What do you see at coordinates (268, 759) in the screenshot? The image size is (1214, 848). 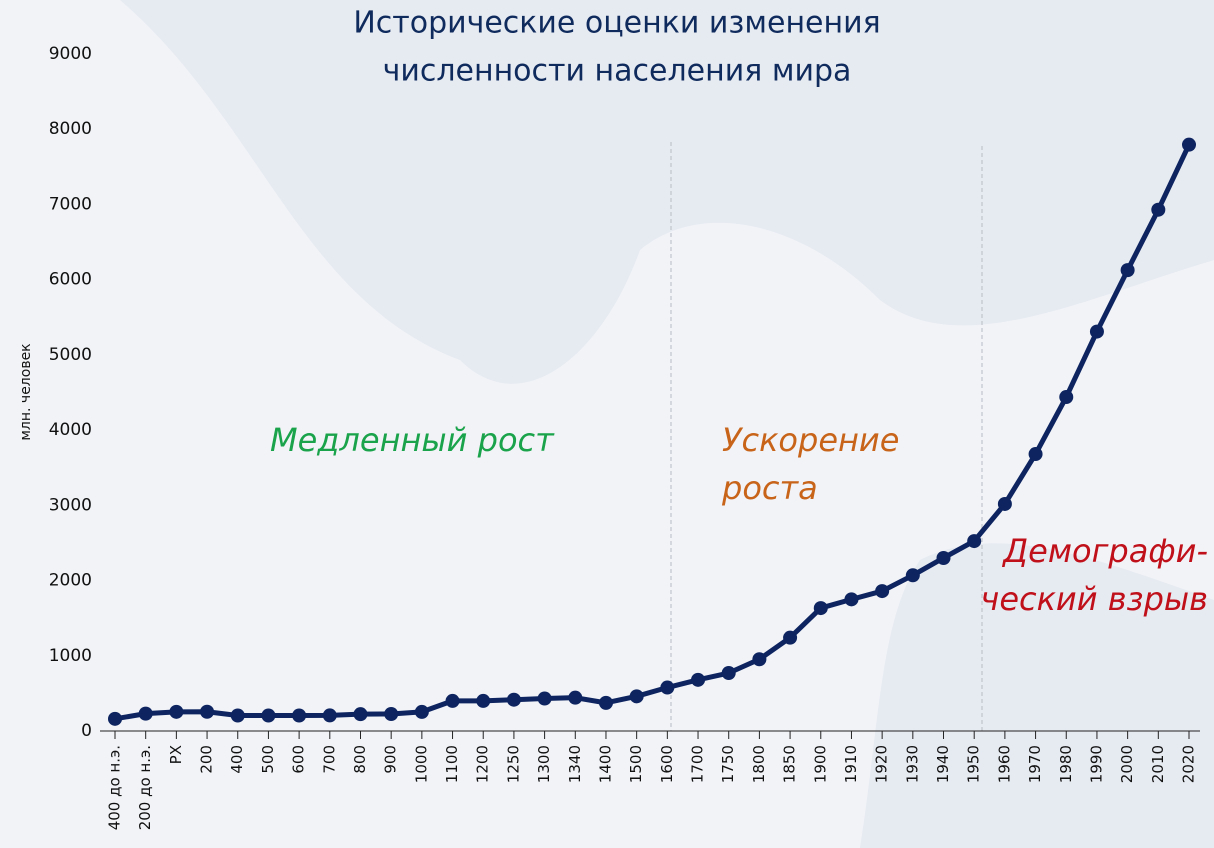 I see `x-tick-label: 500` at bounding box center [268, 759].